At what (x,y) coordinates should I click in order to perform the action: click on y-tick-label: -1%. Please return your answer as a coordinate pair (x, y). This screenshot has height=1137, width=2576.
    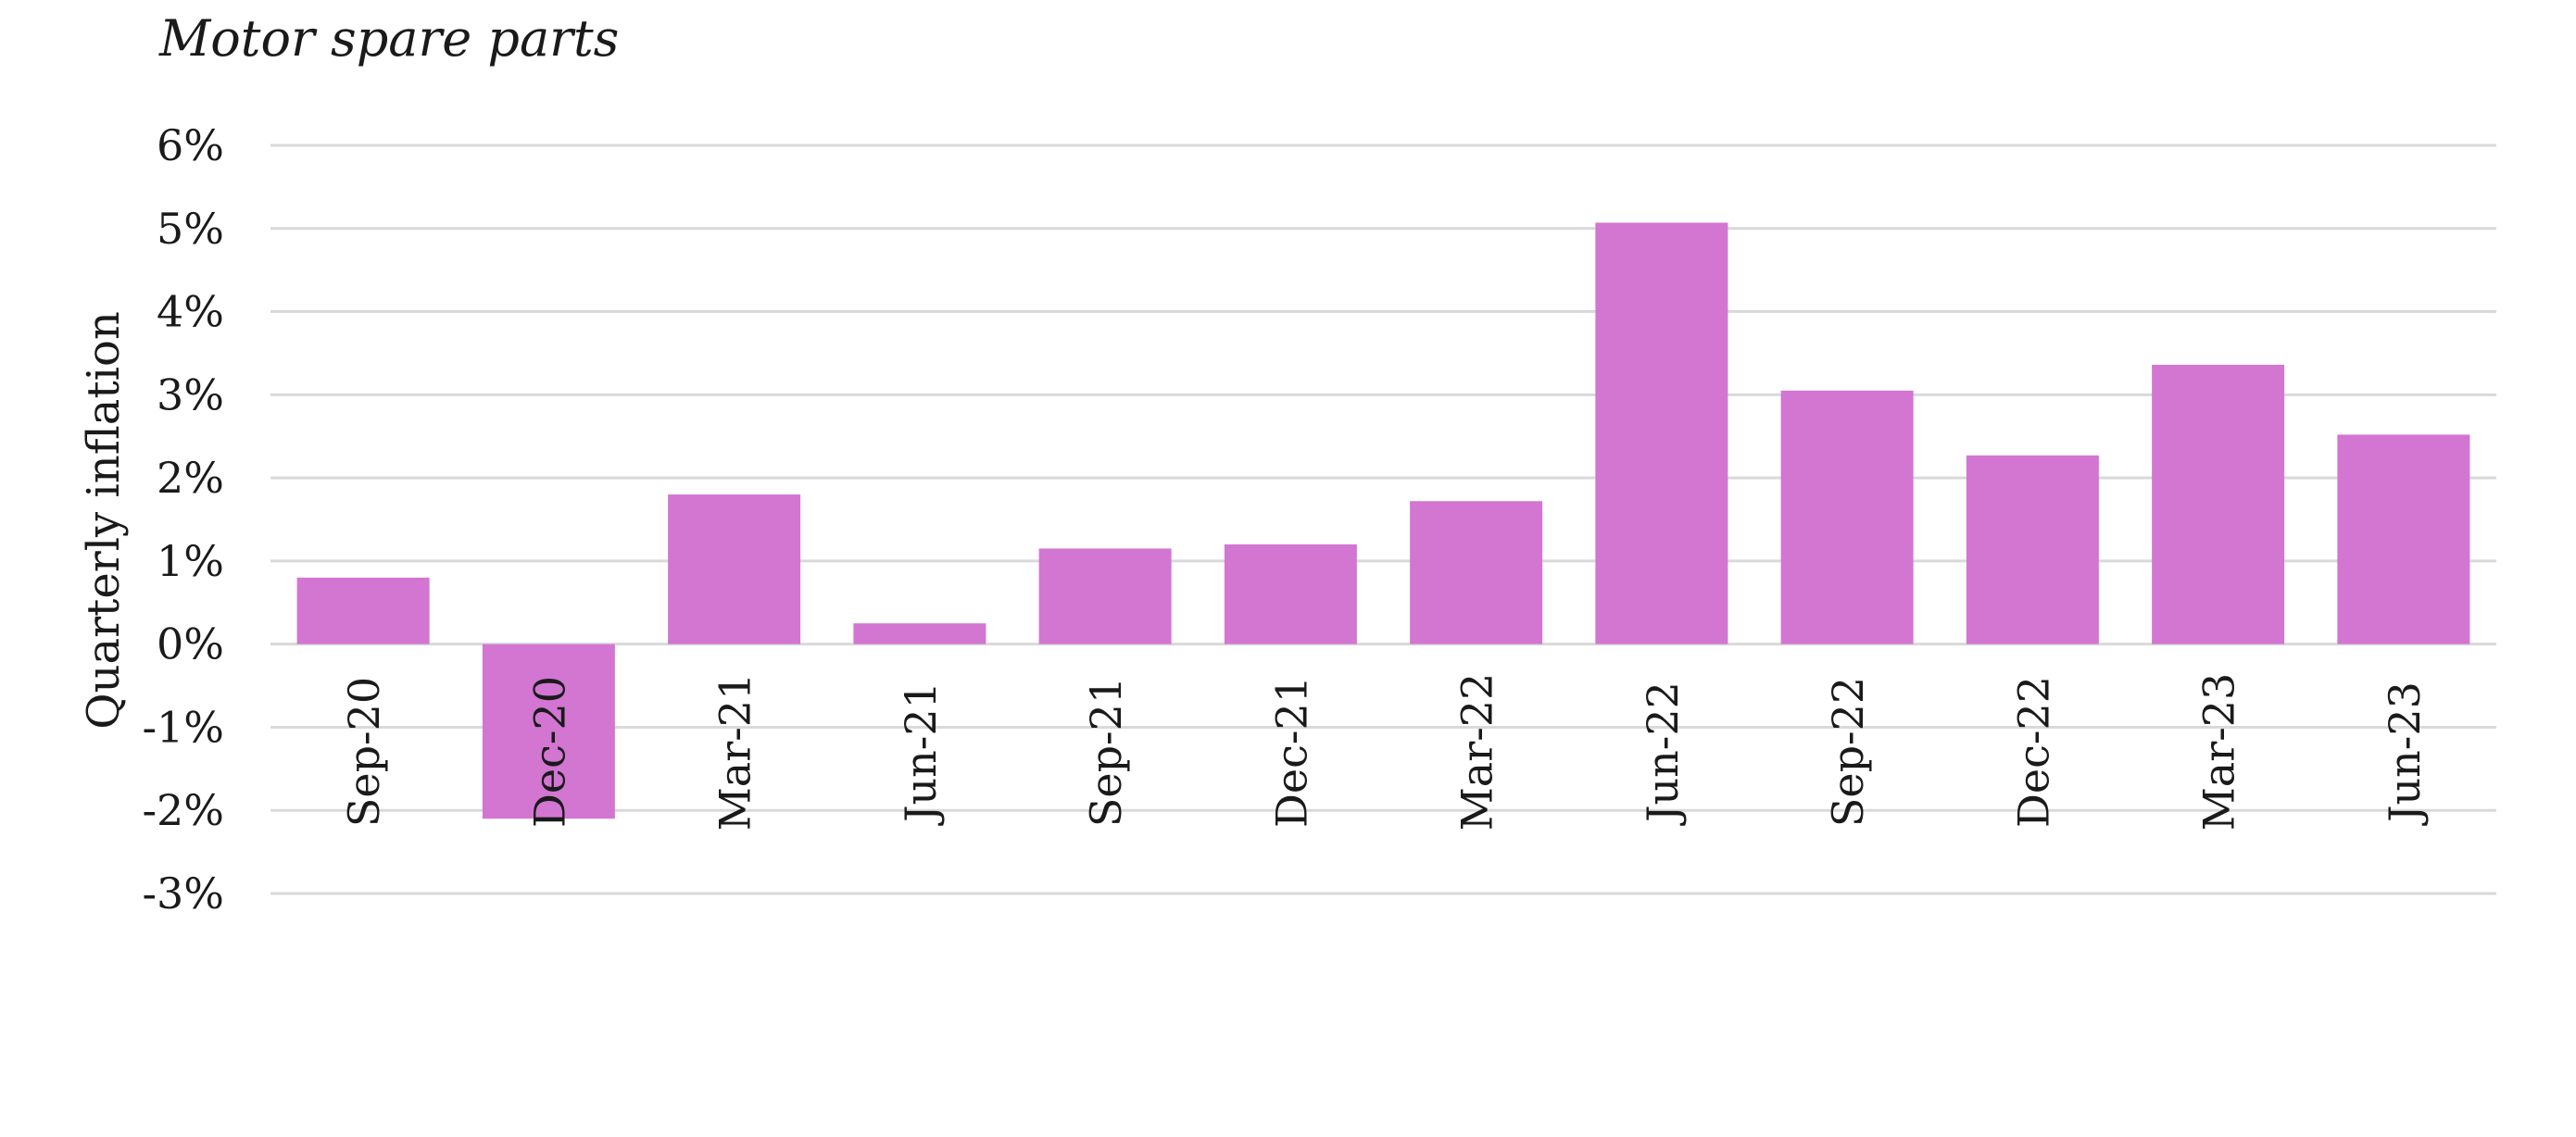
    Looking at the image, I should click on (183, 727).